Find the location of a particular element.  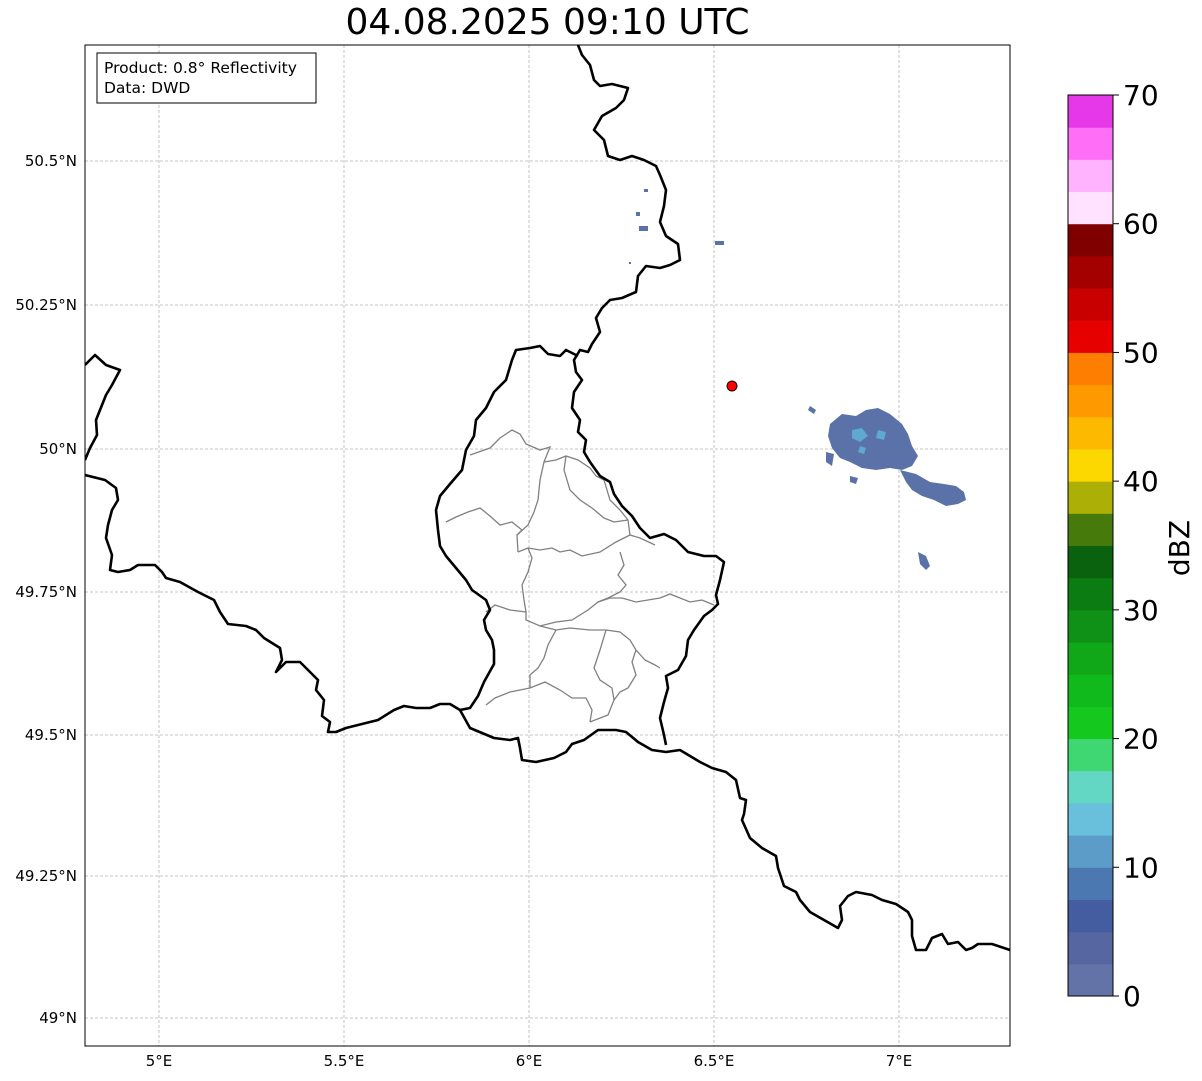

info-product: Product: 0.8° Reflectivity is located at coordinates (200, 68).